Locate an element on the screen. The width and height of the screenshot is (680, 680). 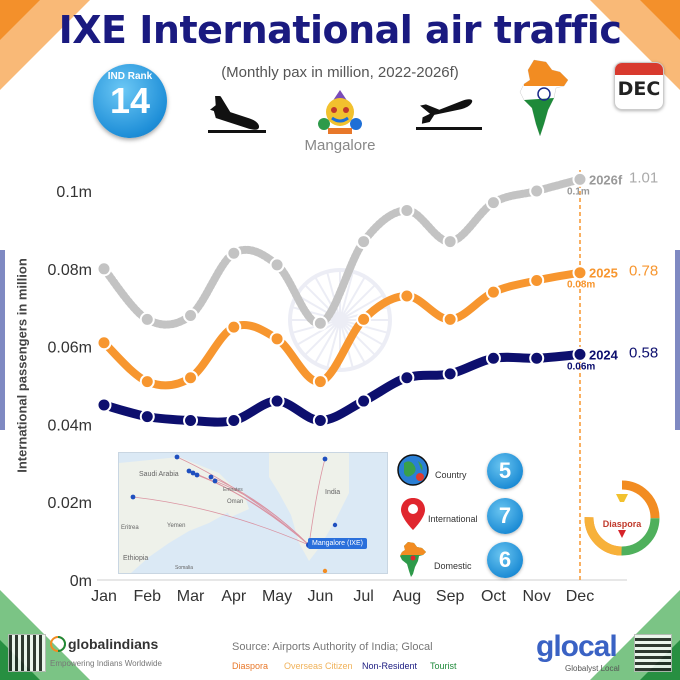
qr-code-right-icon is located at coordinates (653, 653).